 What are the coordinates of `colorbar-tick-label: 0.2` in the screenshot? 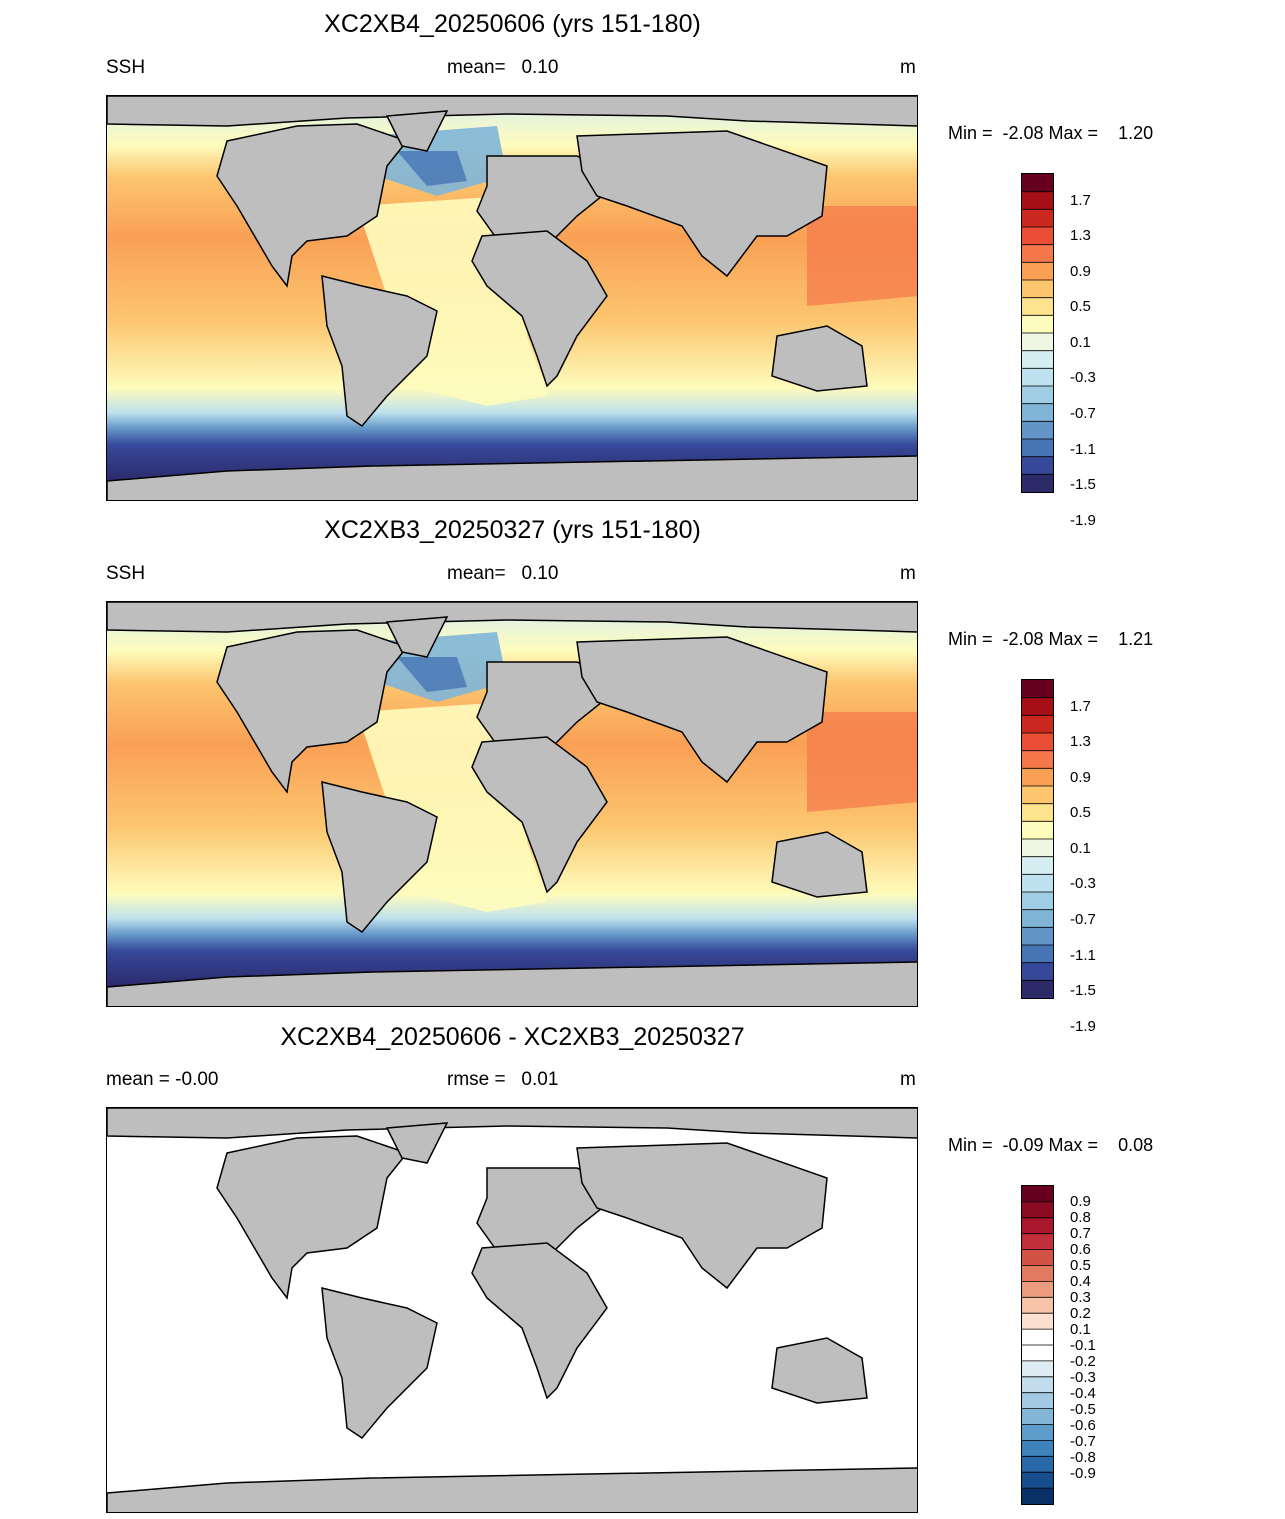 It's located at (1080, 1313).